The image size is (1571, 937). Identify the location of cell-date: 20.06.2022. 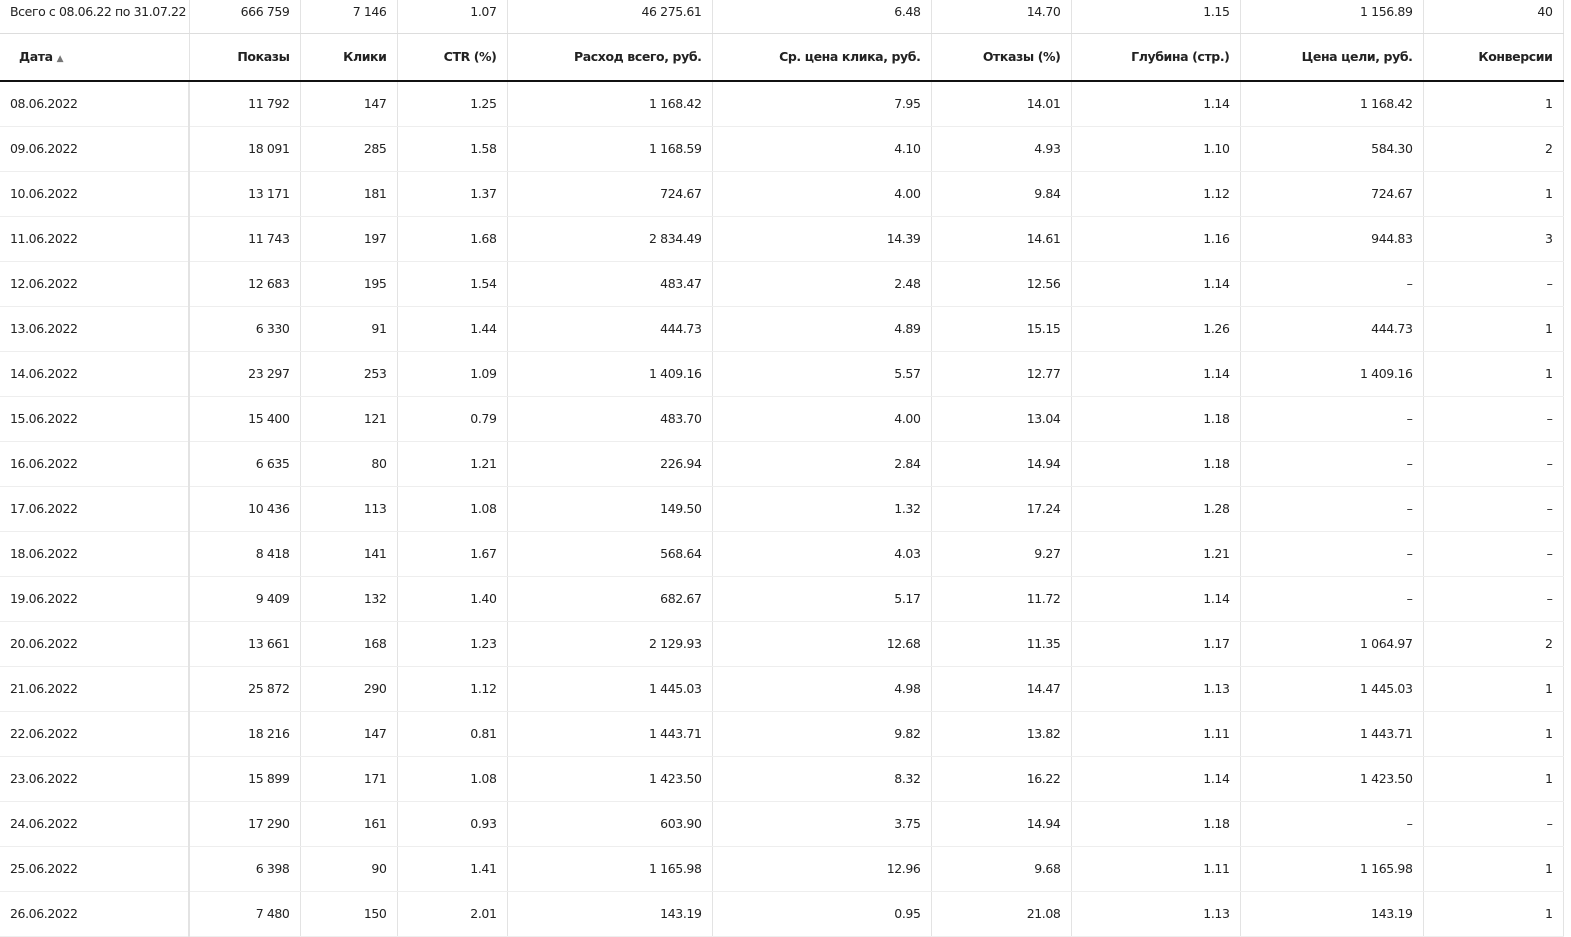
(95, 644).